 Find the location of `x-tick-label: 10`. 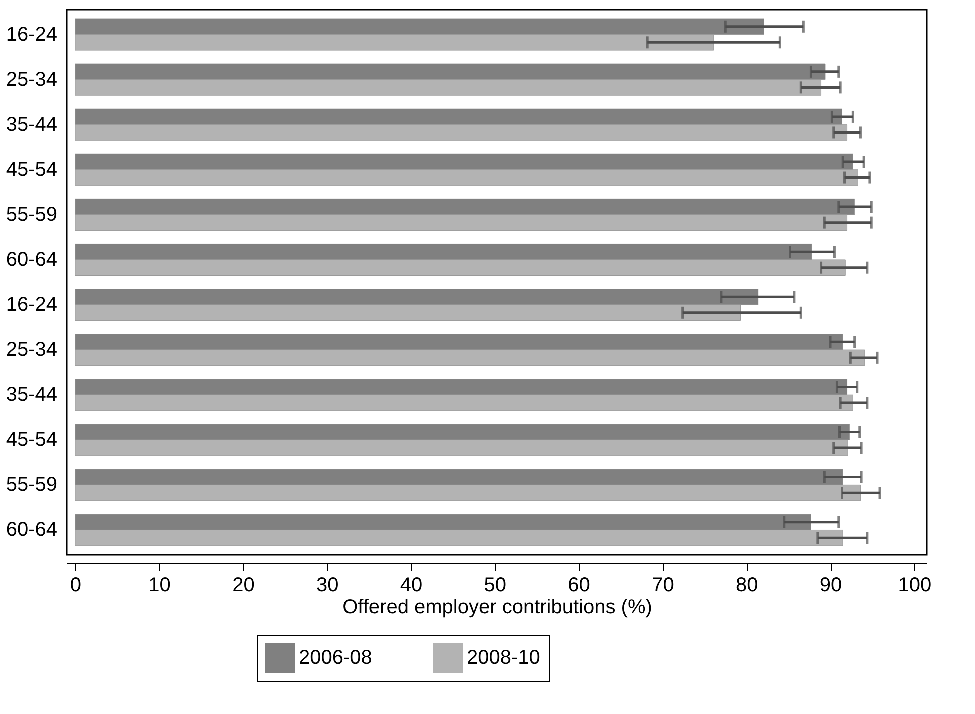

x-tick-label: 10 is located at coordinates (159, 585).